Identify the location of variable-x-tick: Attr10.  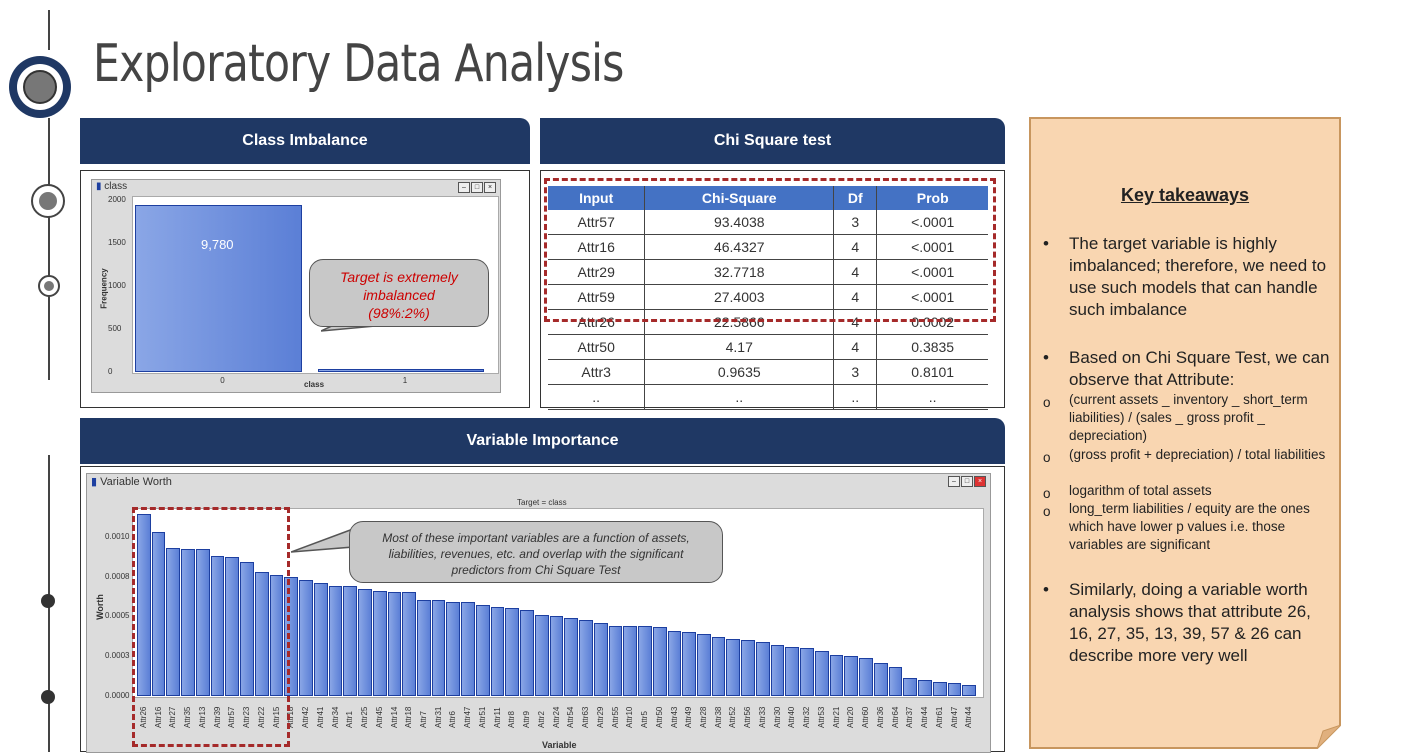
(630, 717).